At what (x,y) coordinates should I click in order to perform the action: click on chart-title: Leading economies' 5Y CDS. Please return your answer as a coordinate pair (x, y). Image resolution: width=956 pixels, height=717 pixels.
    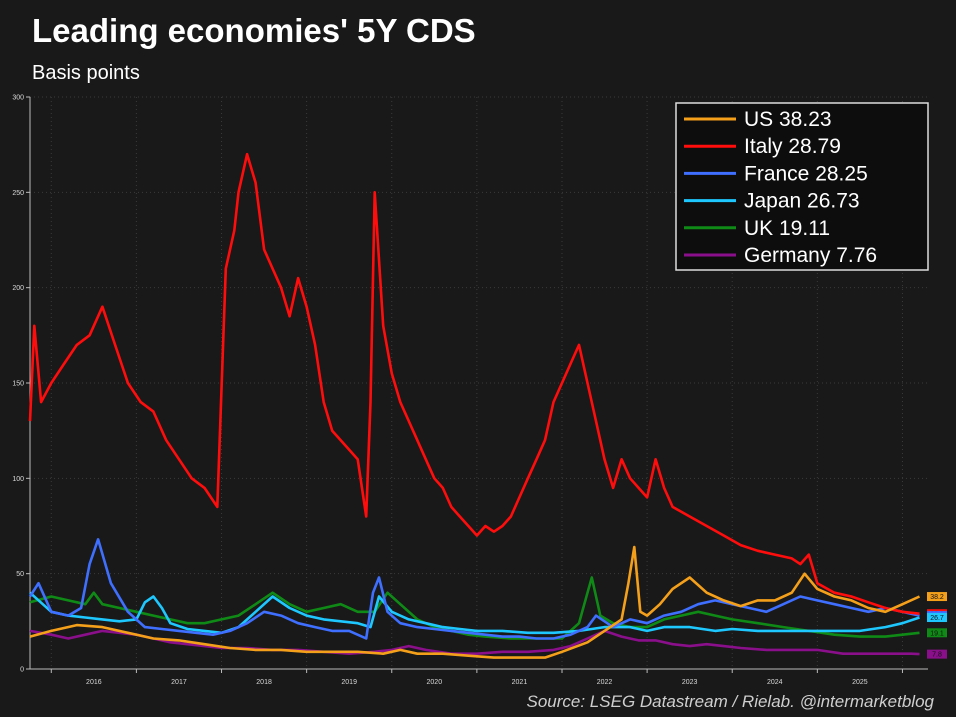
    Looking at the image, I should click on (254, 30).